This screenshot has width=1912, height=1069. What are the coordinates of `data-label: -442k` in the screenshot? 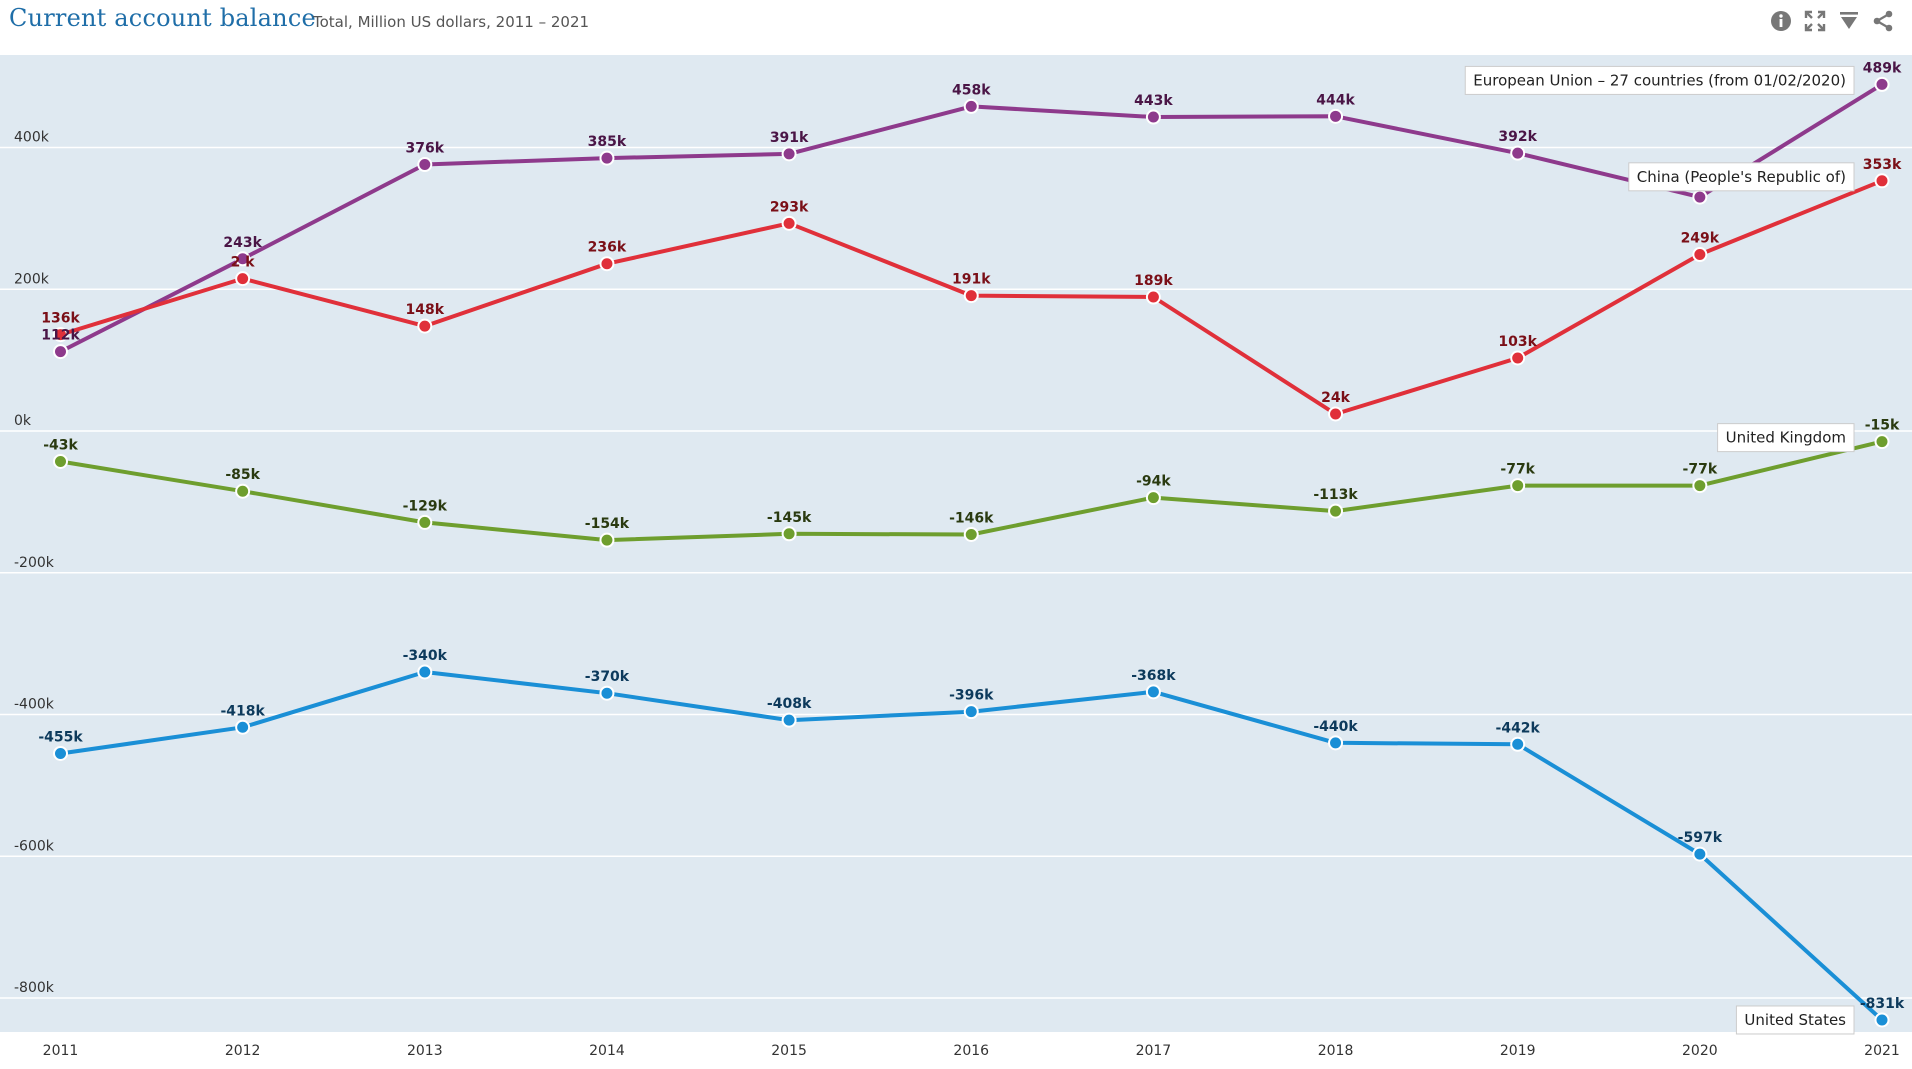 It's located at (1518, 728).